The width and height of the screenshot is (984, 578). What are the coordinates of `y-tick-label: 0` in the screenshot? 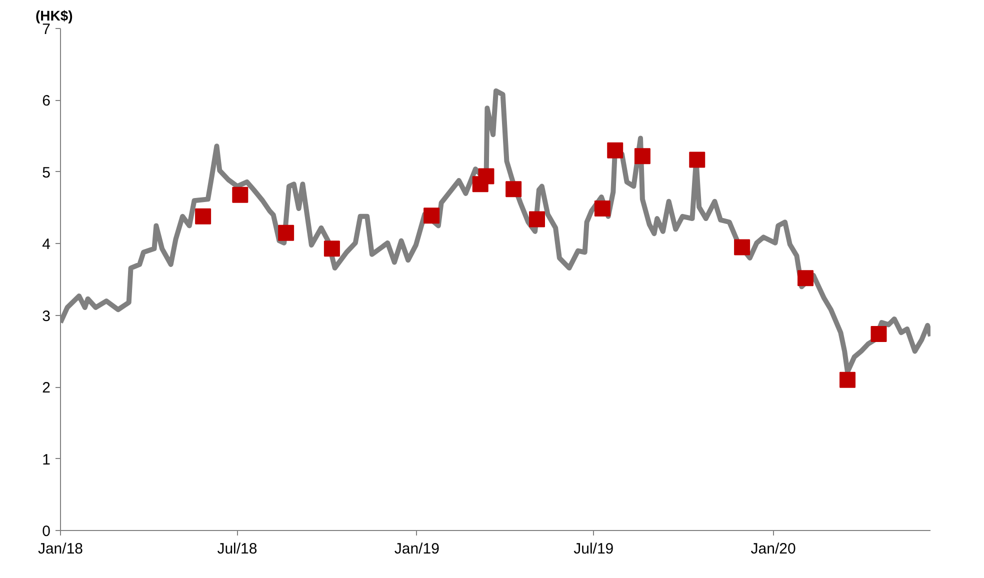 It's located at (46, 531).